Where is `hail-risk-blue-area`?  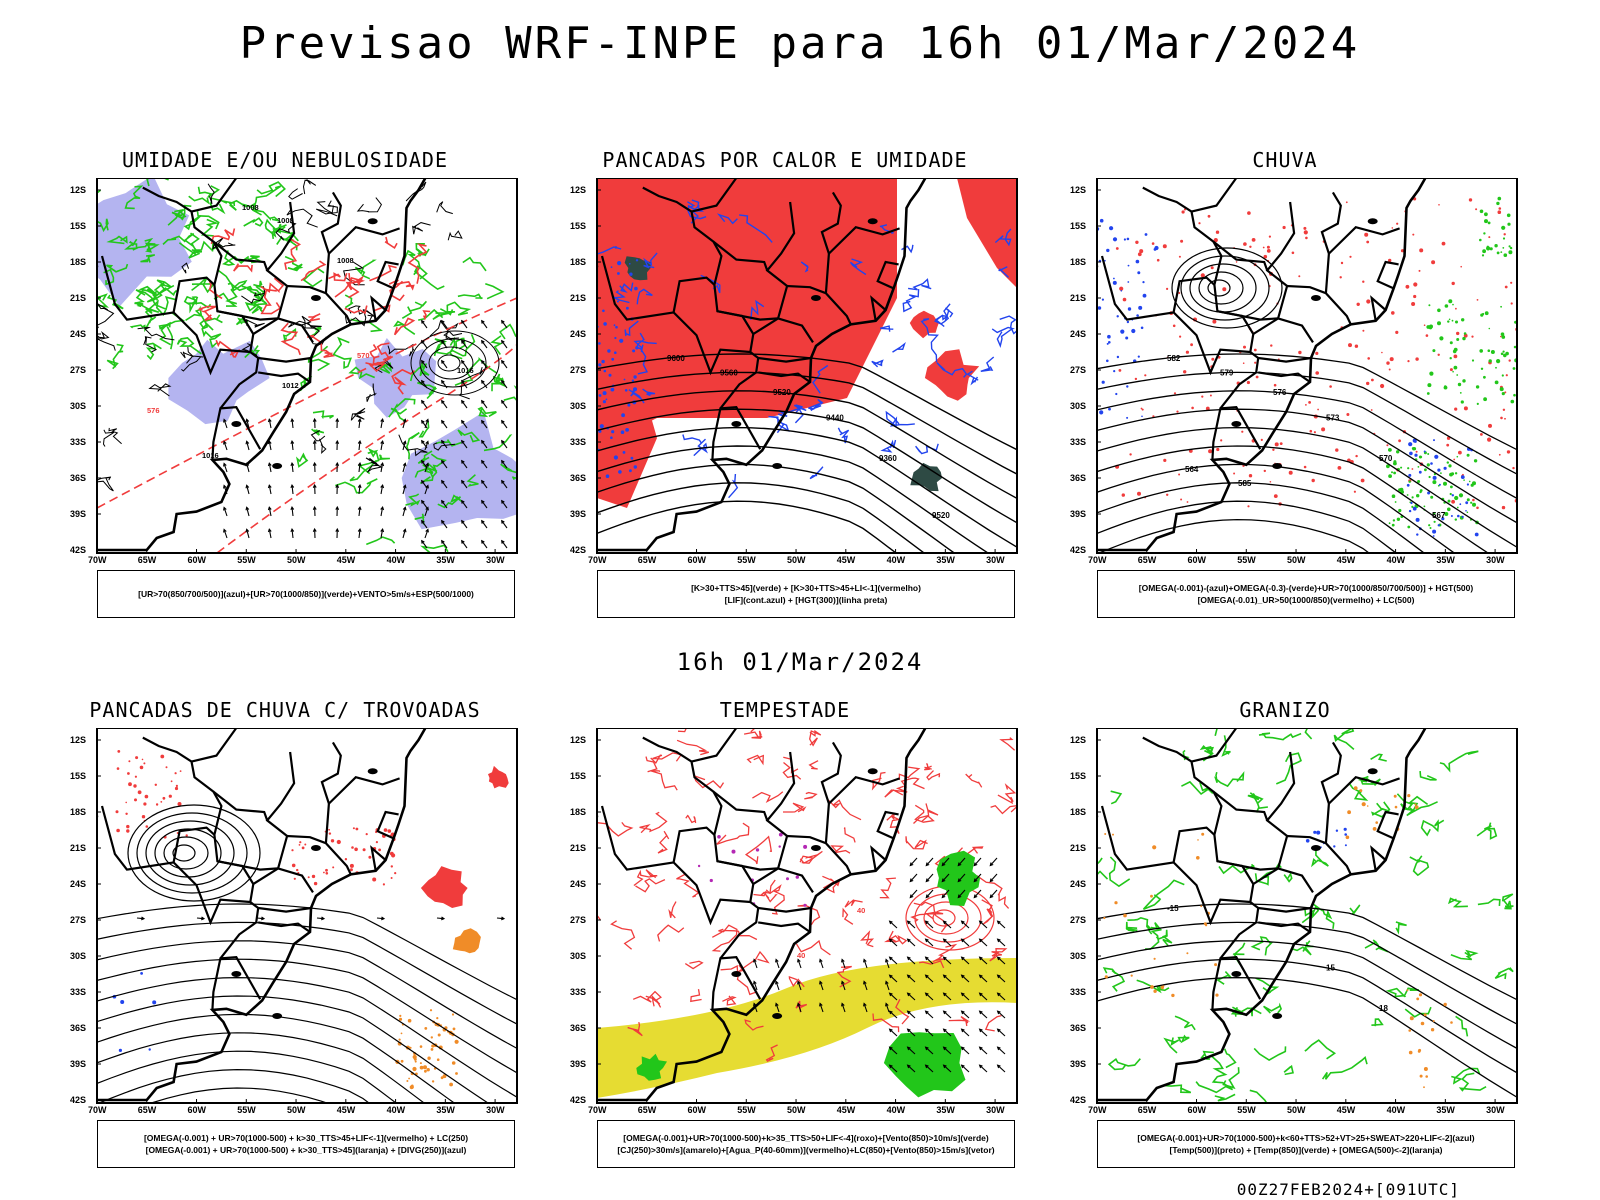 hail-risk-blue-area is located at coordinates (1337, 830).